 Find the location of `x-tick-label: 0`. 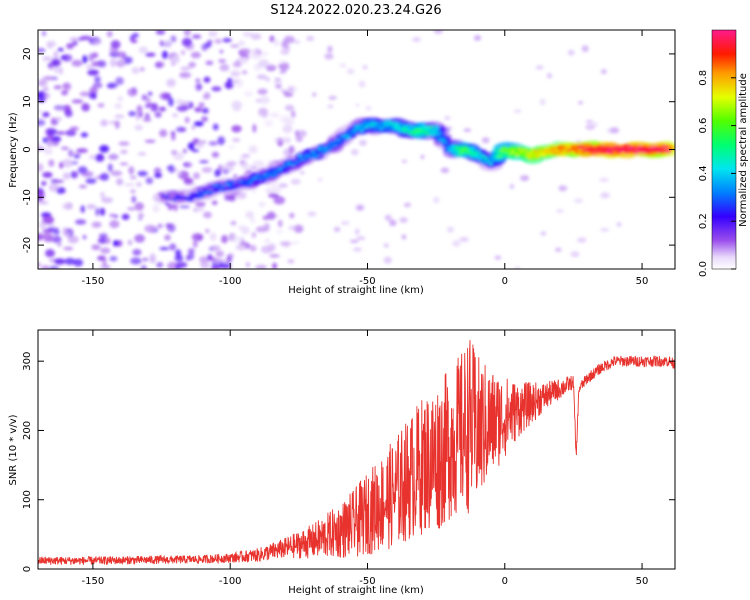

x-tick-label: 0 is located at coordinates (505, 581).